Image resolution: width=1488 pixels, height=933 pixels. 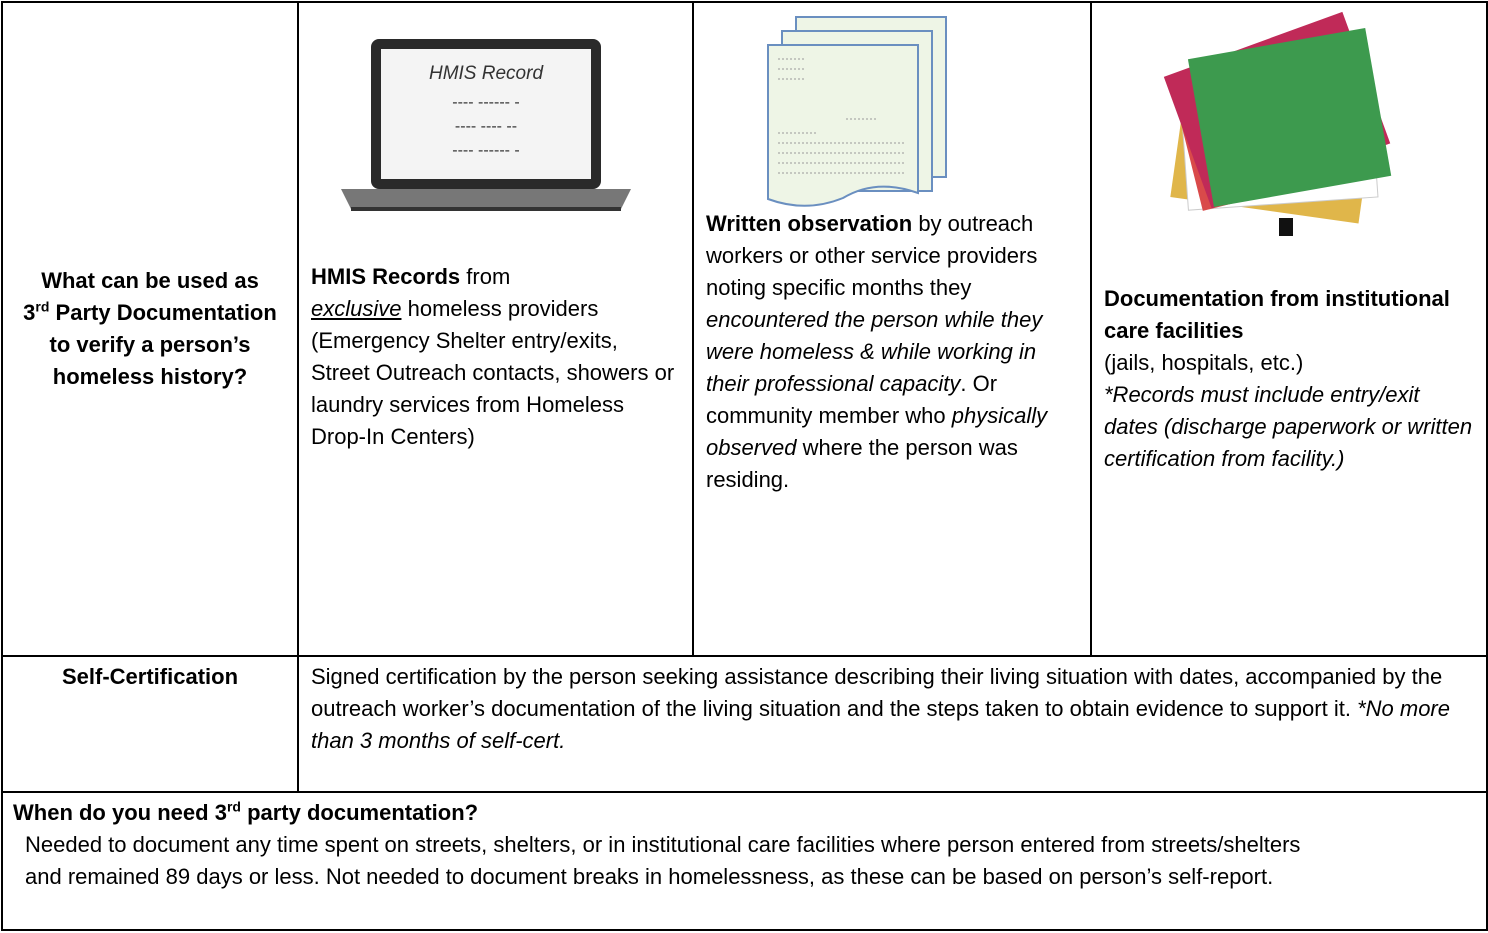 I want to click on image-title: HMIS Record, so click(x=486, y=73).